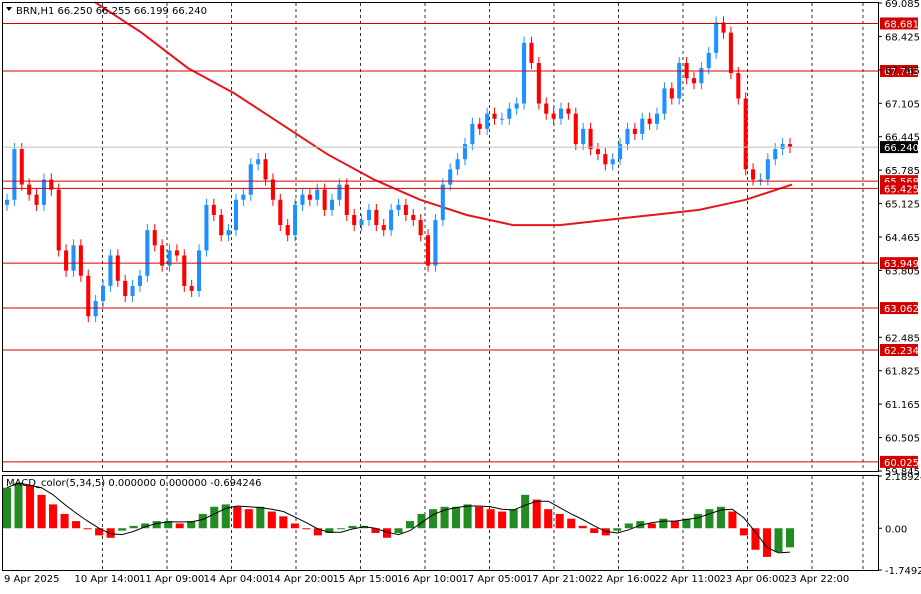 This screenshot has height=594, width=921. I want to click on collapse-triangle-icon, so click(9, 9).